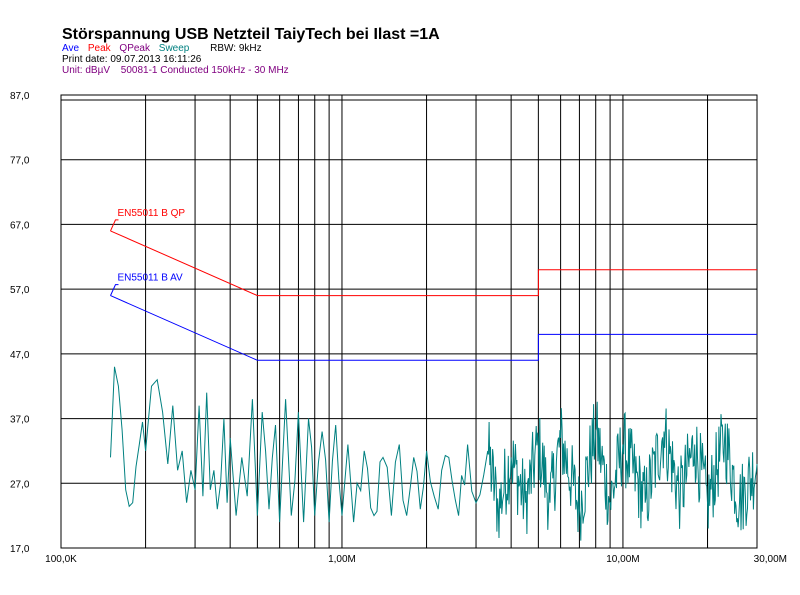 The width and height of the screenshot is (800, 595). Describe the element at coordinates (20, 420) in the screenshot. I see `y-tick-label: 37,0` at that location.